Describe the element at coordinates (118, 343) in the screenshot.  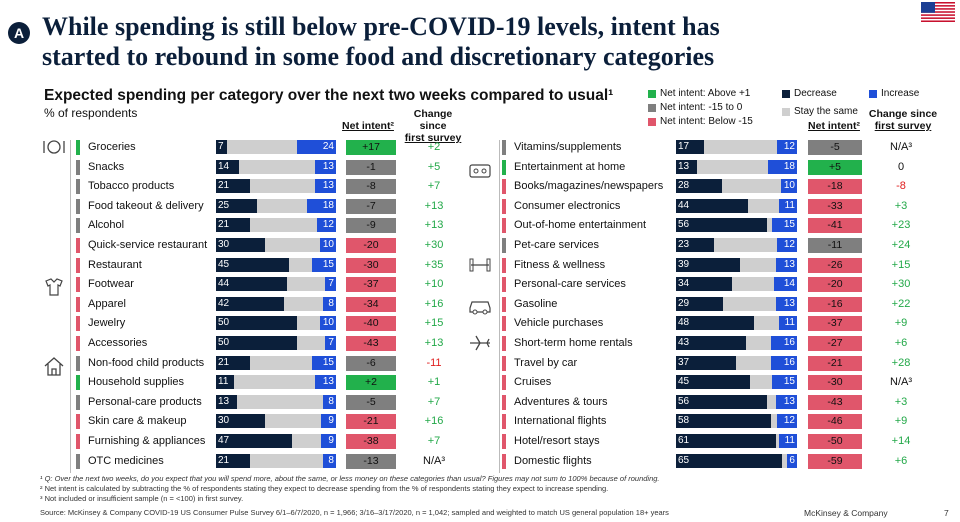
I see `left-row-label: Accessories` at that location.